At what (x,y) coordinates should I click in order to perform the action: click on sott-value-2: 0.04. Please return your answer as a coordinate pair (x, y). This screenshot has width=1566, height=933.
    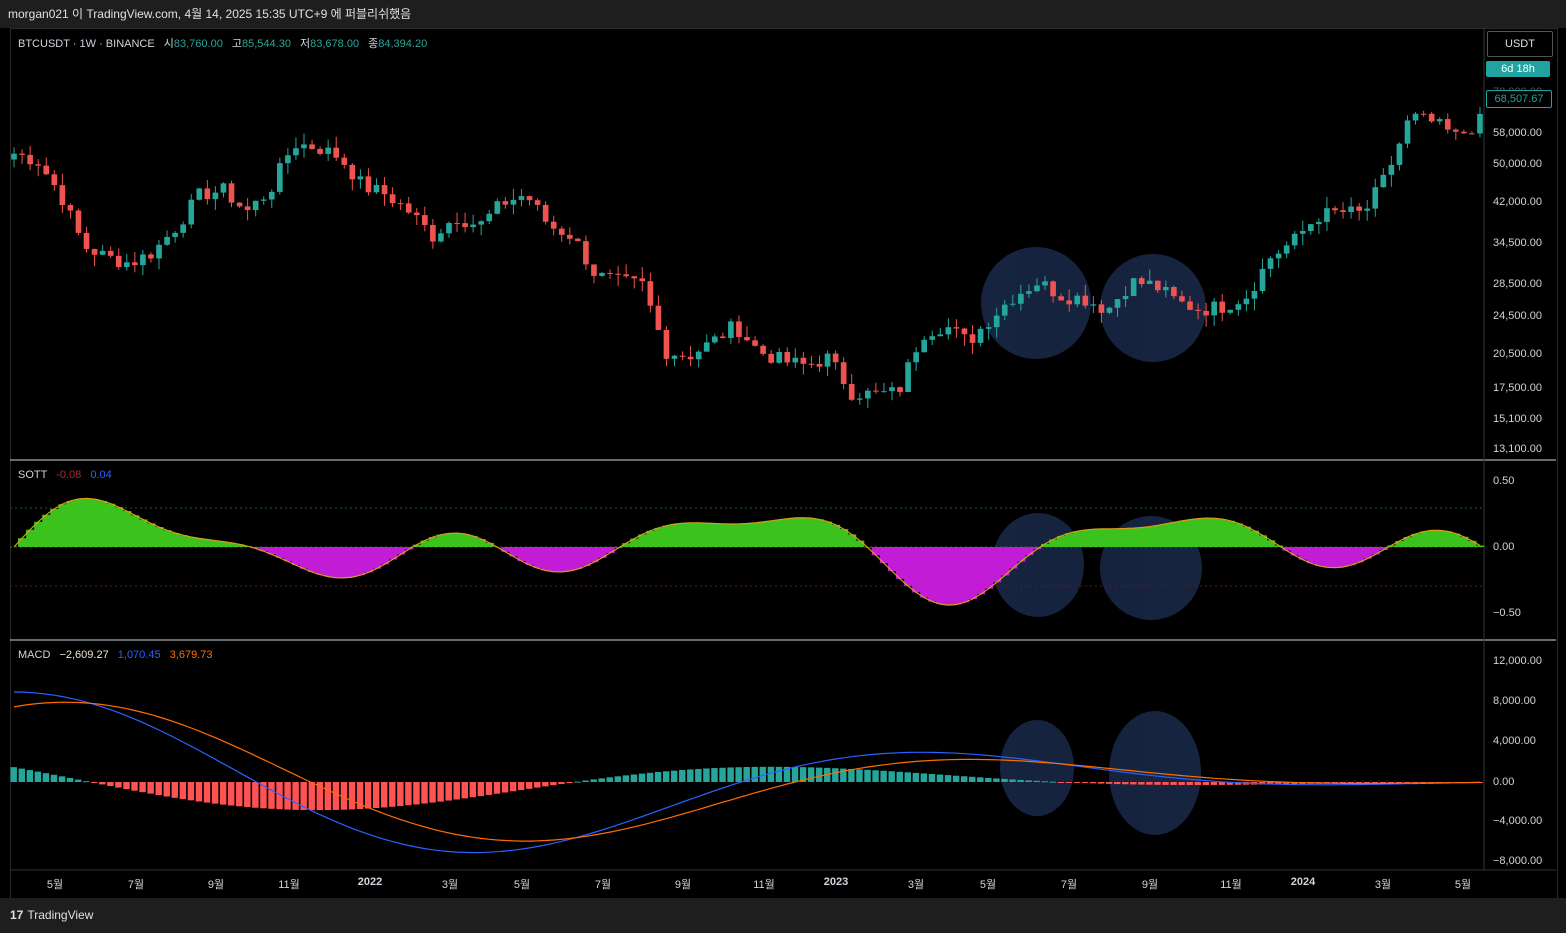
    Looking at the image, I should click on (101, 475).